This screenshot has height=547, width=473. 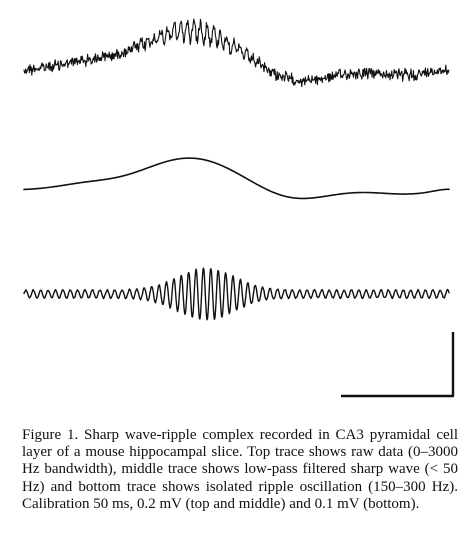 I want to click on raw-data-trace, so click(x=236, y=53).